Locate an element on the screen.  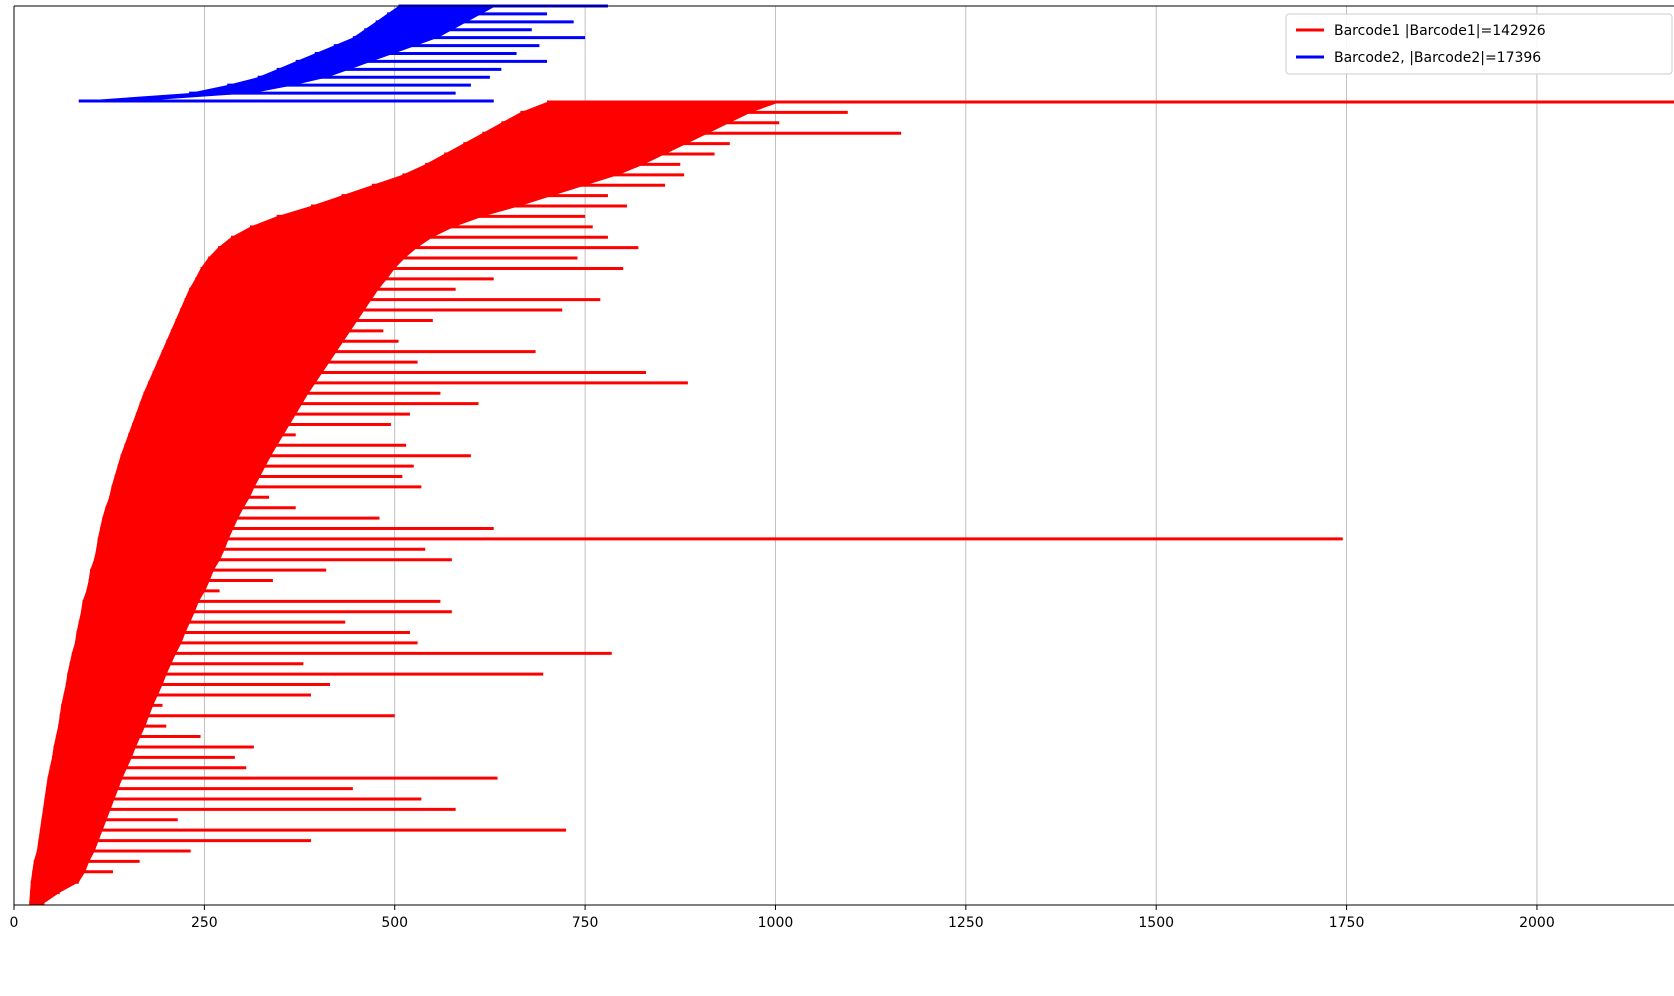
x-tick-label: 1750 is located at coordinates (1347, 923).